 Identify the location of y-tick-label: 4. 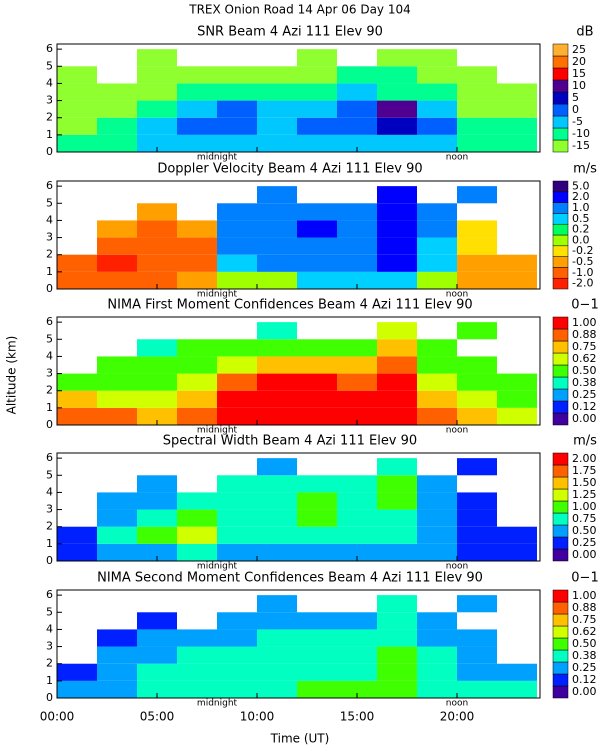
(49, 82).